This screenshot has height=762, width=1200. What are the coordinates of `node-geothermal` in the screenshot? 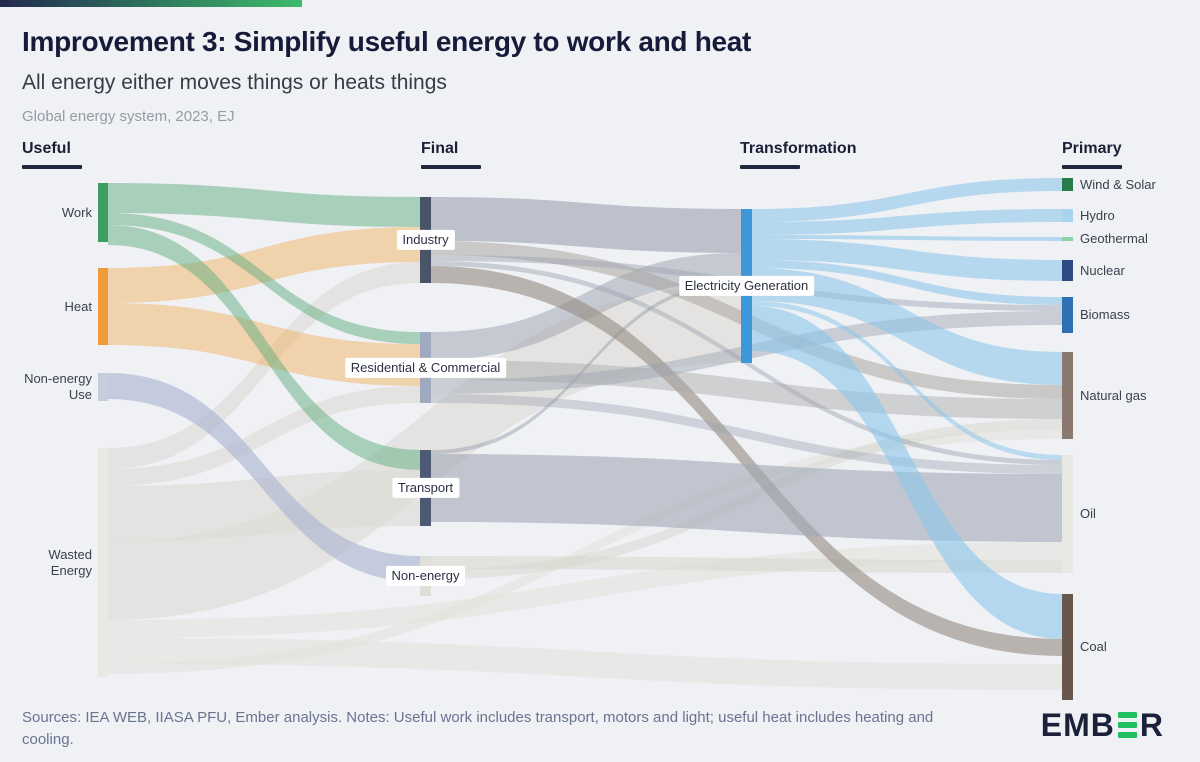 It's located at (1067, 239).